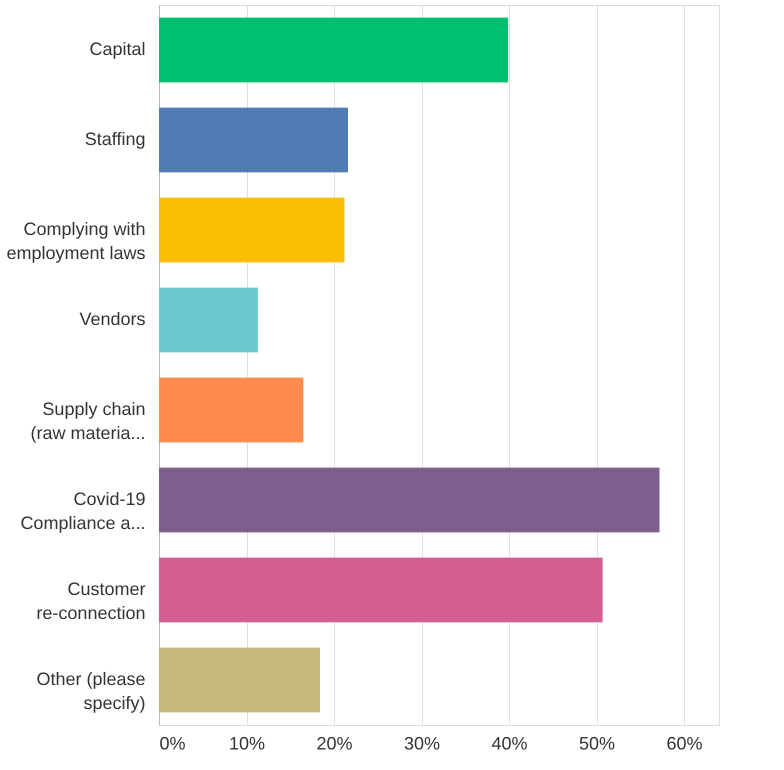 The width and height of the screenshot is (784, 770). What do you see at coordinates (684, 744) in the screenshot?
I see `x-tick-label: 60%` at bounding box center [684, 744].